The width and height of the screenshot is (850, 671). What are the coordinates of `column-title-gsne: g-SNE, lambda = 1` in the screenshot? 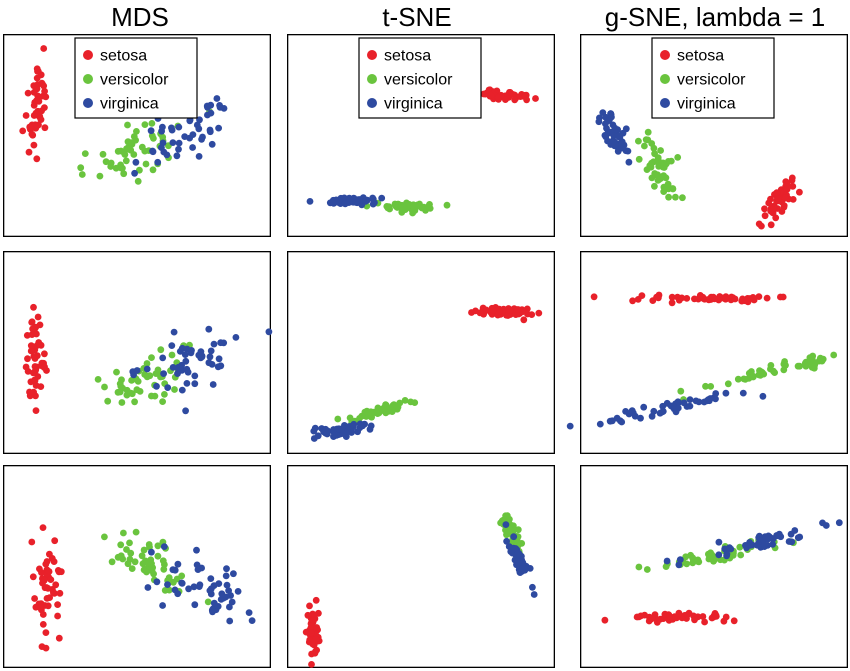 It's located at (715, 17).